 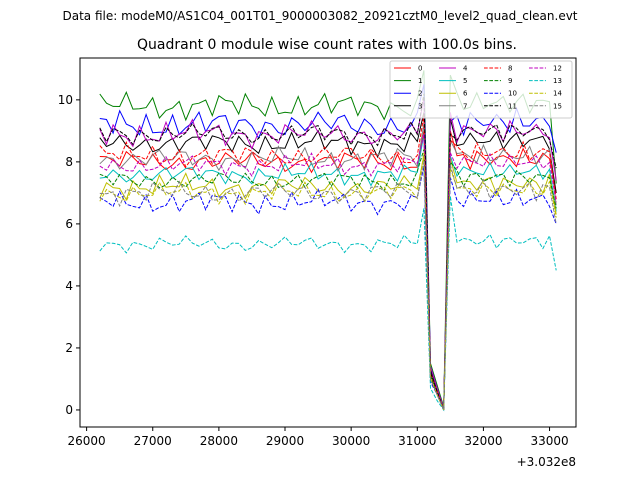 What do you see at coordinates (69, 255) in the screenshot?
I see `y-axis: 0 2 4 6 8 10` at bounding box center [69, 255].